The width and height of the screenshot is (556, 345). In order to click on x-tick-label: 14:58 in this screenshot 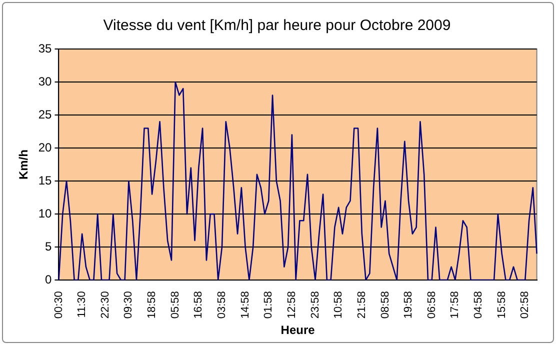, I will do `click(245, 305)`.